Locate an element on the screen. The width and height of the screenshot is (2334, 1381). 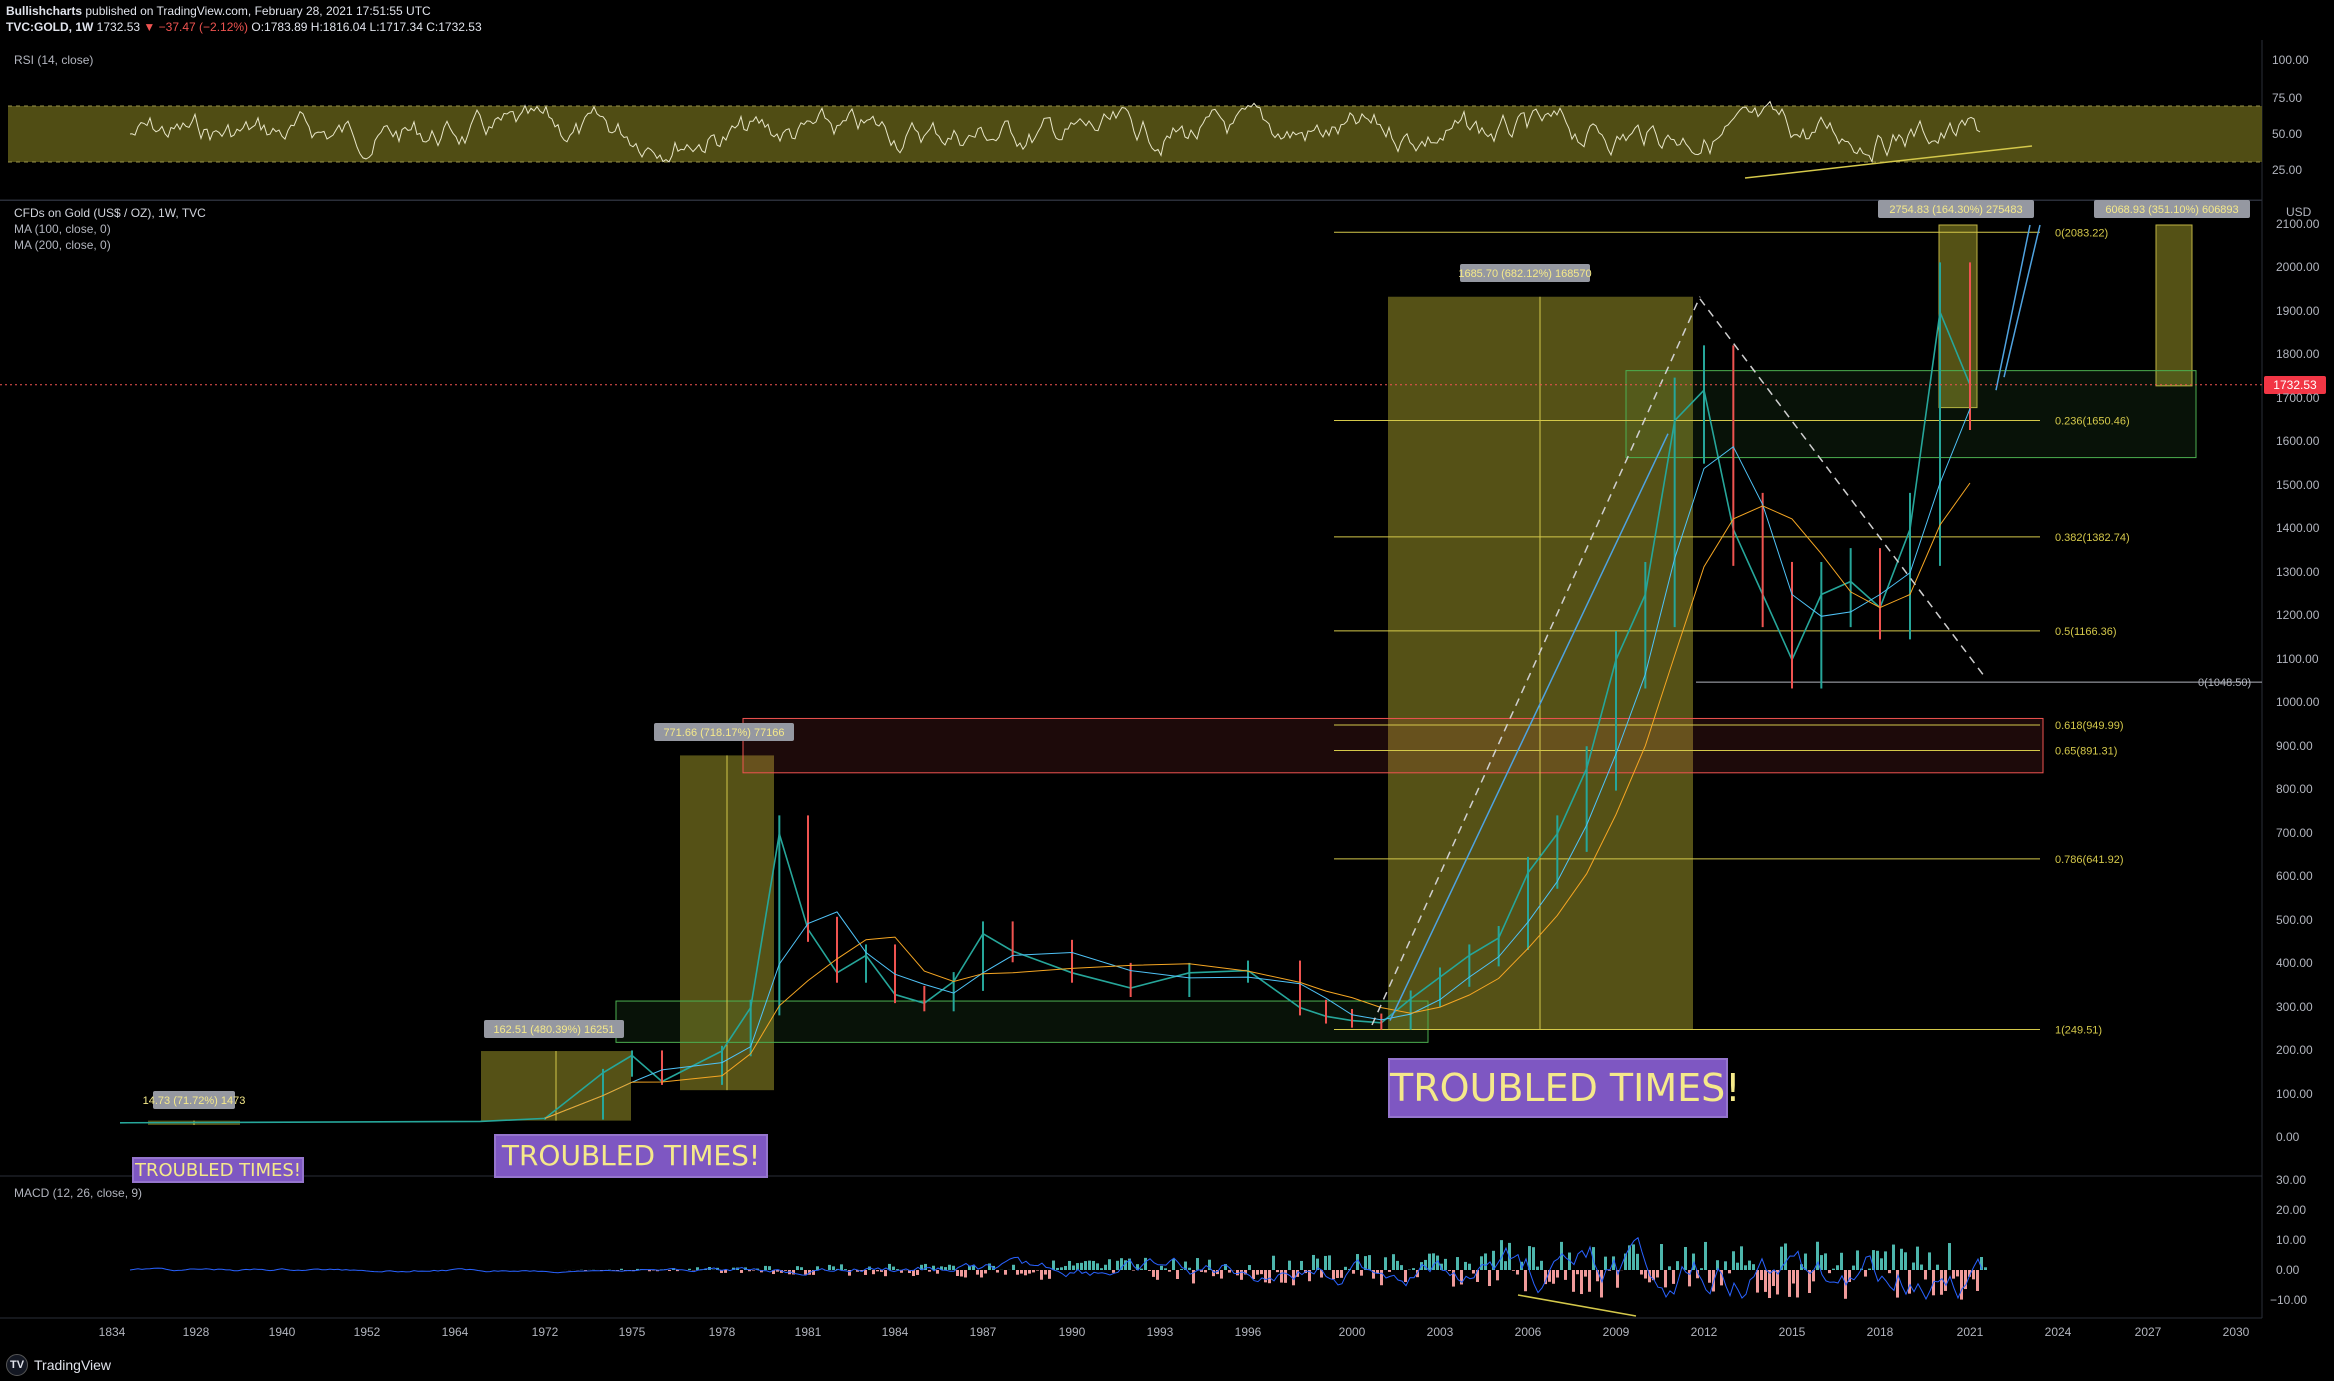
price-tick-label: 700.00 is located at coordinates (2294, 832).